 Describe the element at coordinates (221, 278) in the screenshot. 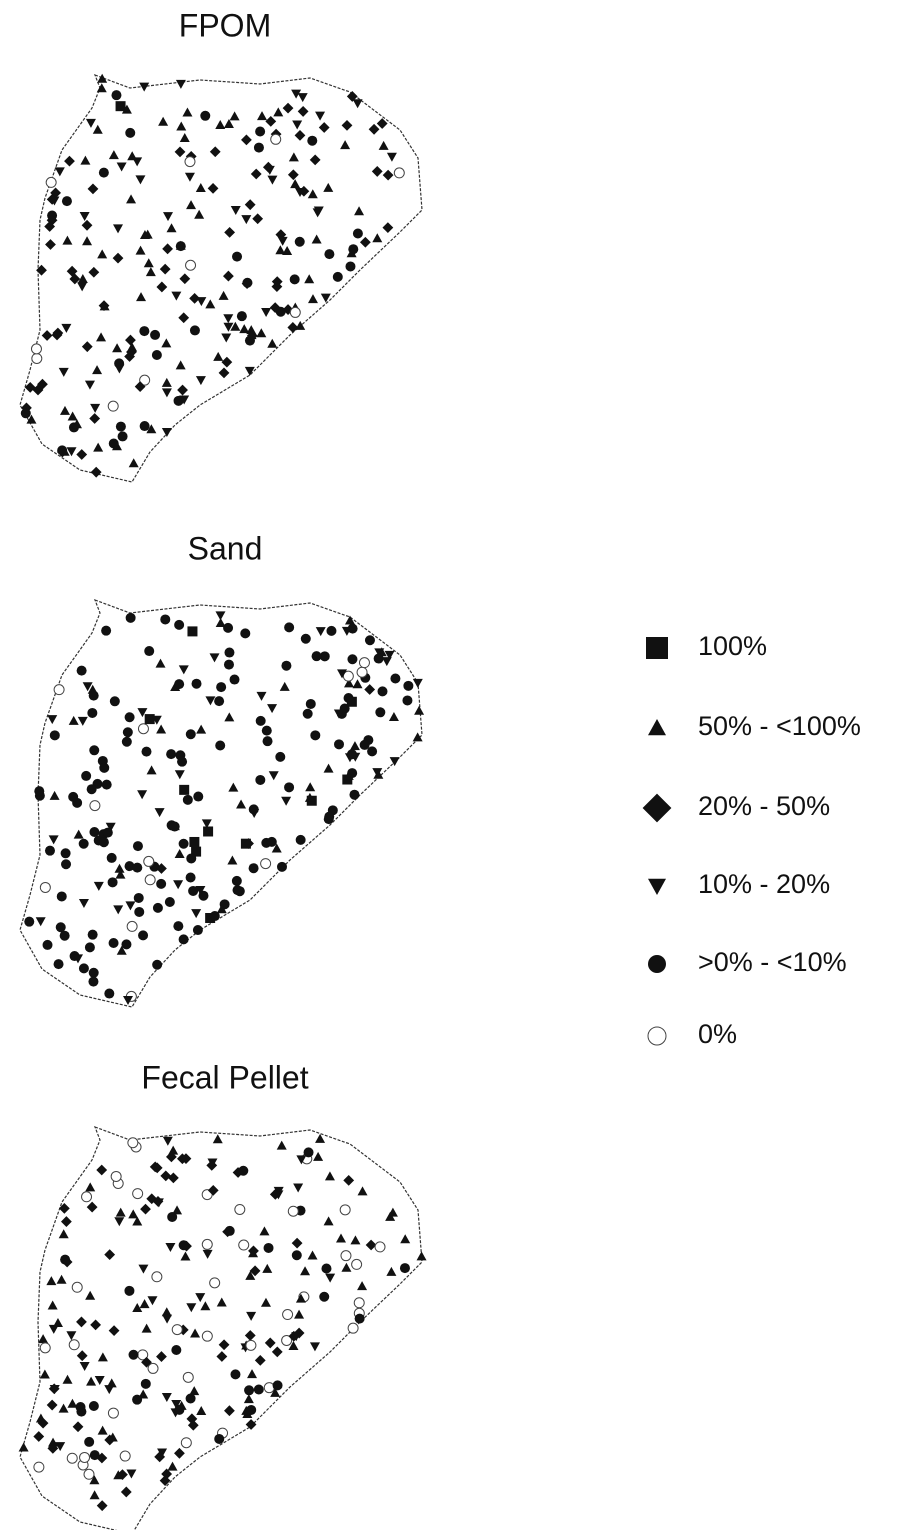

I see `coastline` at that location.